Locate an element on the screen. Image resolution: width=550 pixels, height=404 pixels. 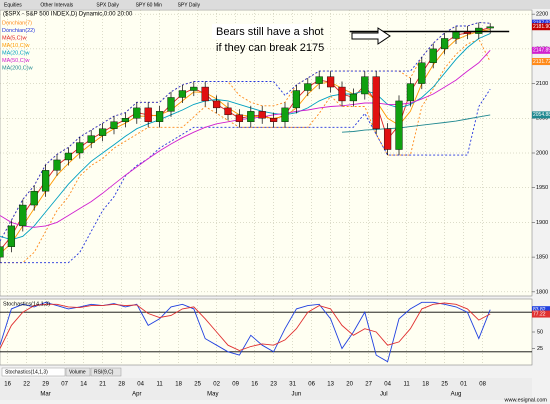
x-tick-label: 14 is located at coordinates (83, 385).